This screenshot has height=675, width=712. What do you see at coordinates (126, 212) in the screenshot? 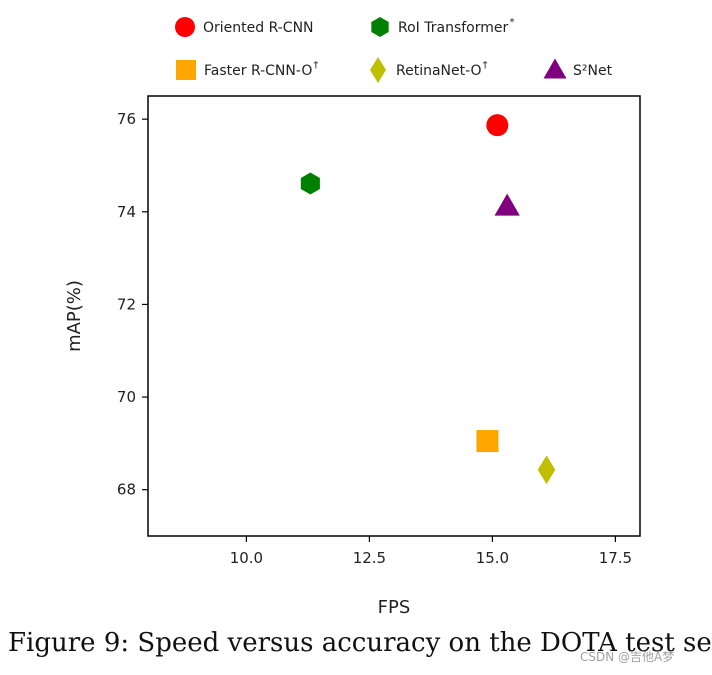
I see `y-tick-label: 74` at bounding box center [126, 212].